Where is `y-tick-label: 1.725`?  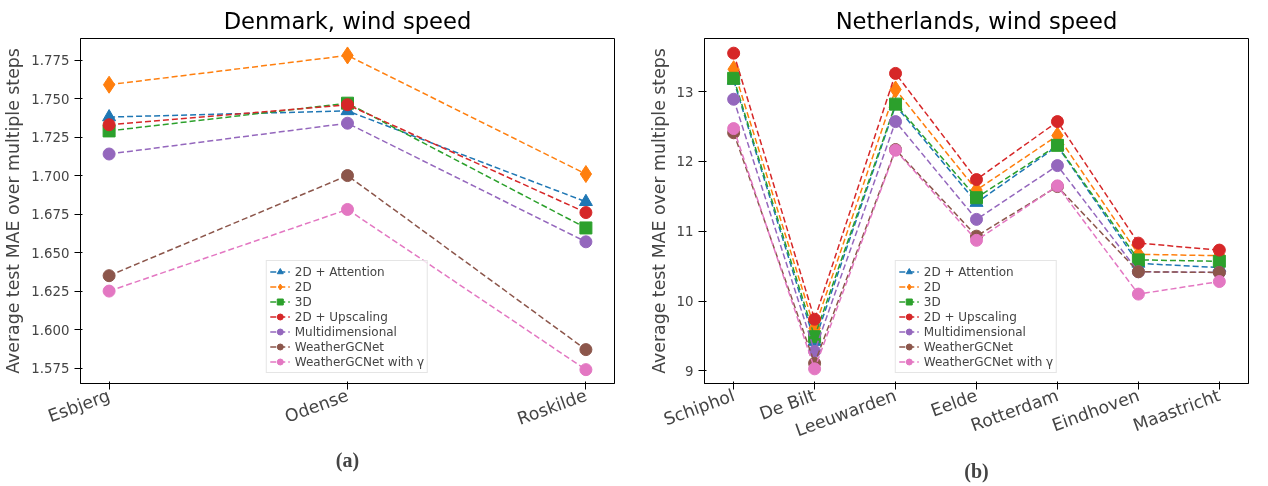
y-tick-label: 1.725 is located at coordinates (50, 138).